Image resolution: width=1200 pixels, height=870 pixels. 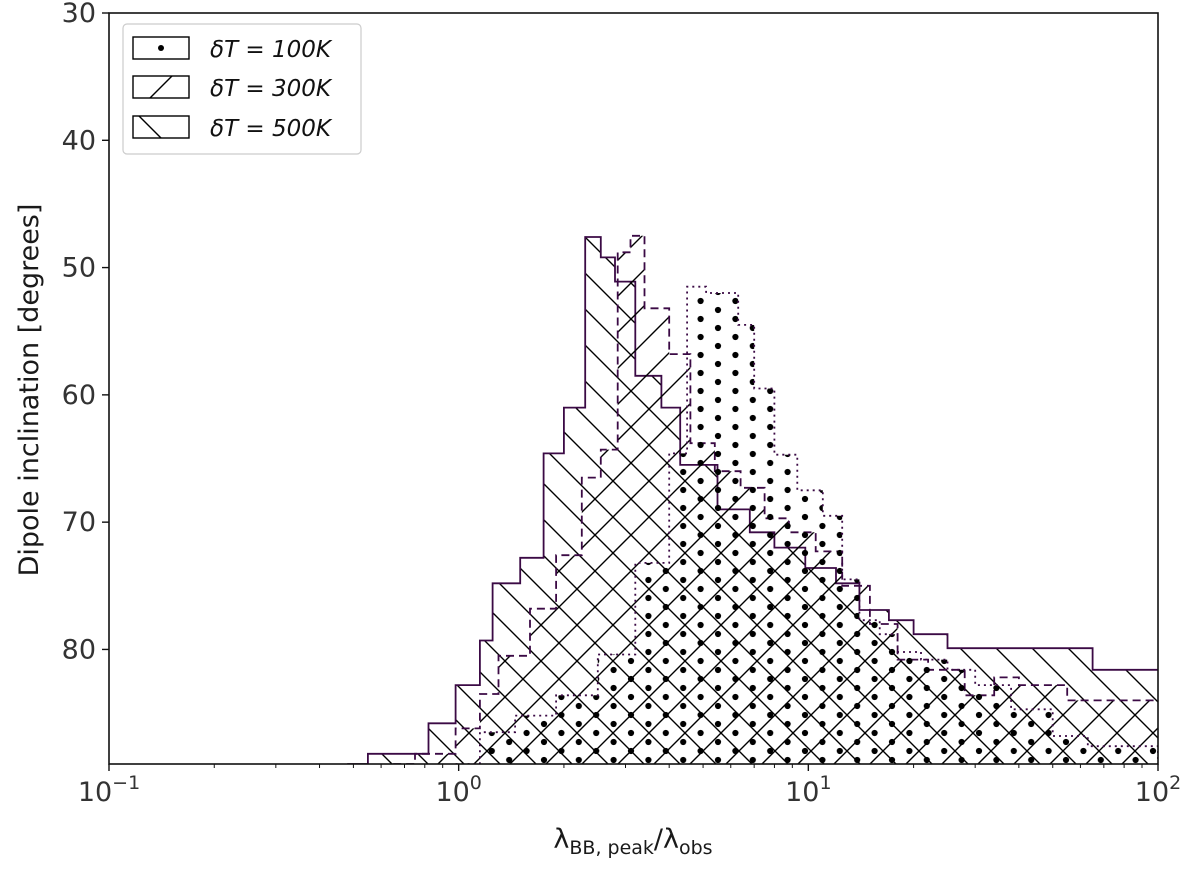 I want to click on legend-swatch-diagonal-down, so click(x=161, y=127).